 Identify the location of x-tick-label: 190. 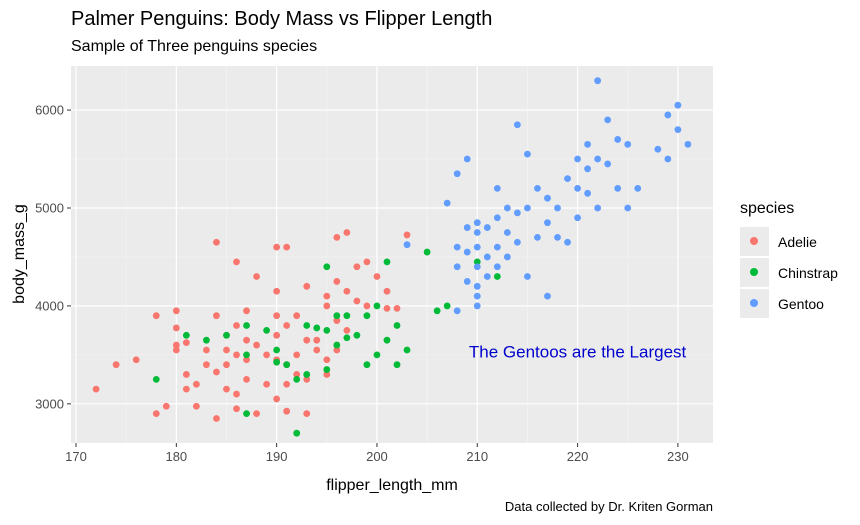
(277, 456).